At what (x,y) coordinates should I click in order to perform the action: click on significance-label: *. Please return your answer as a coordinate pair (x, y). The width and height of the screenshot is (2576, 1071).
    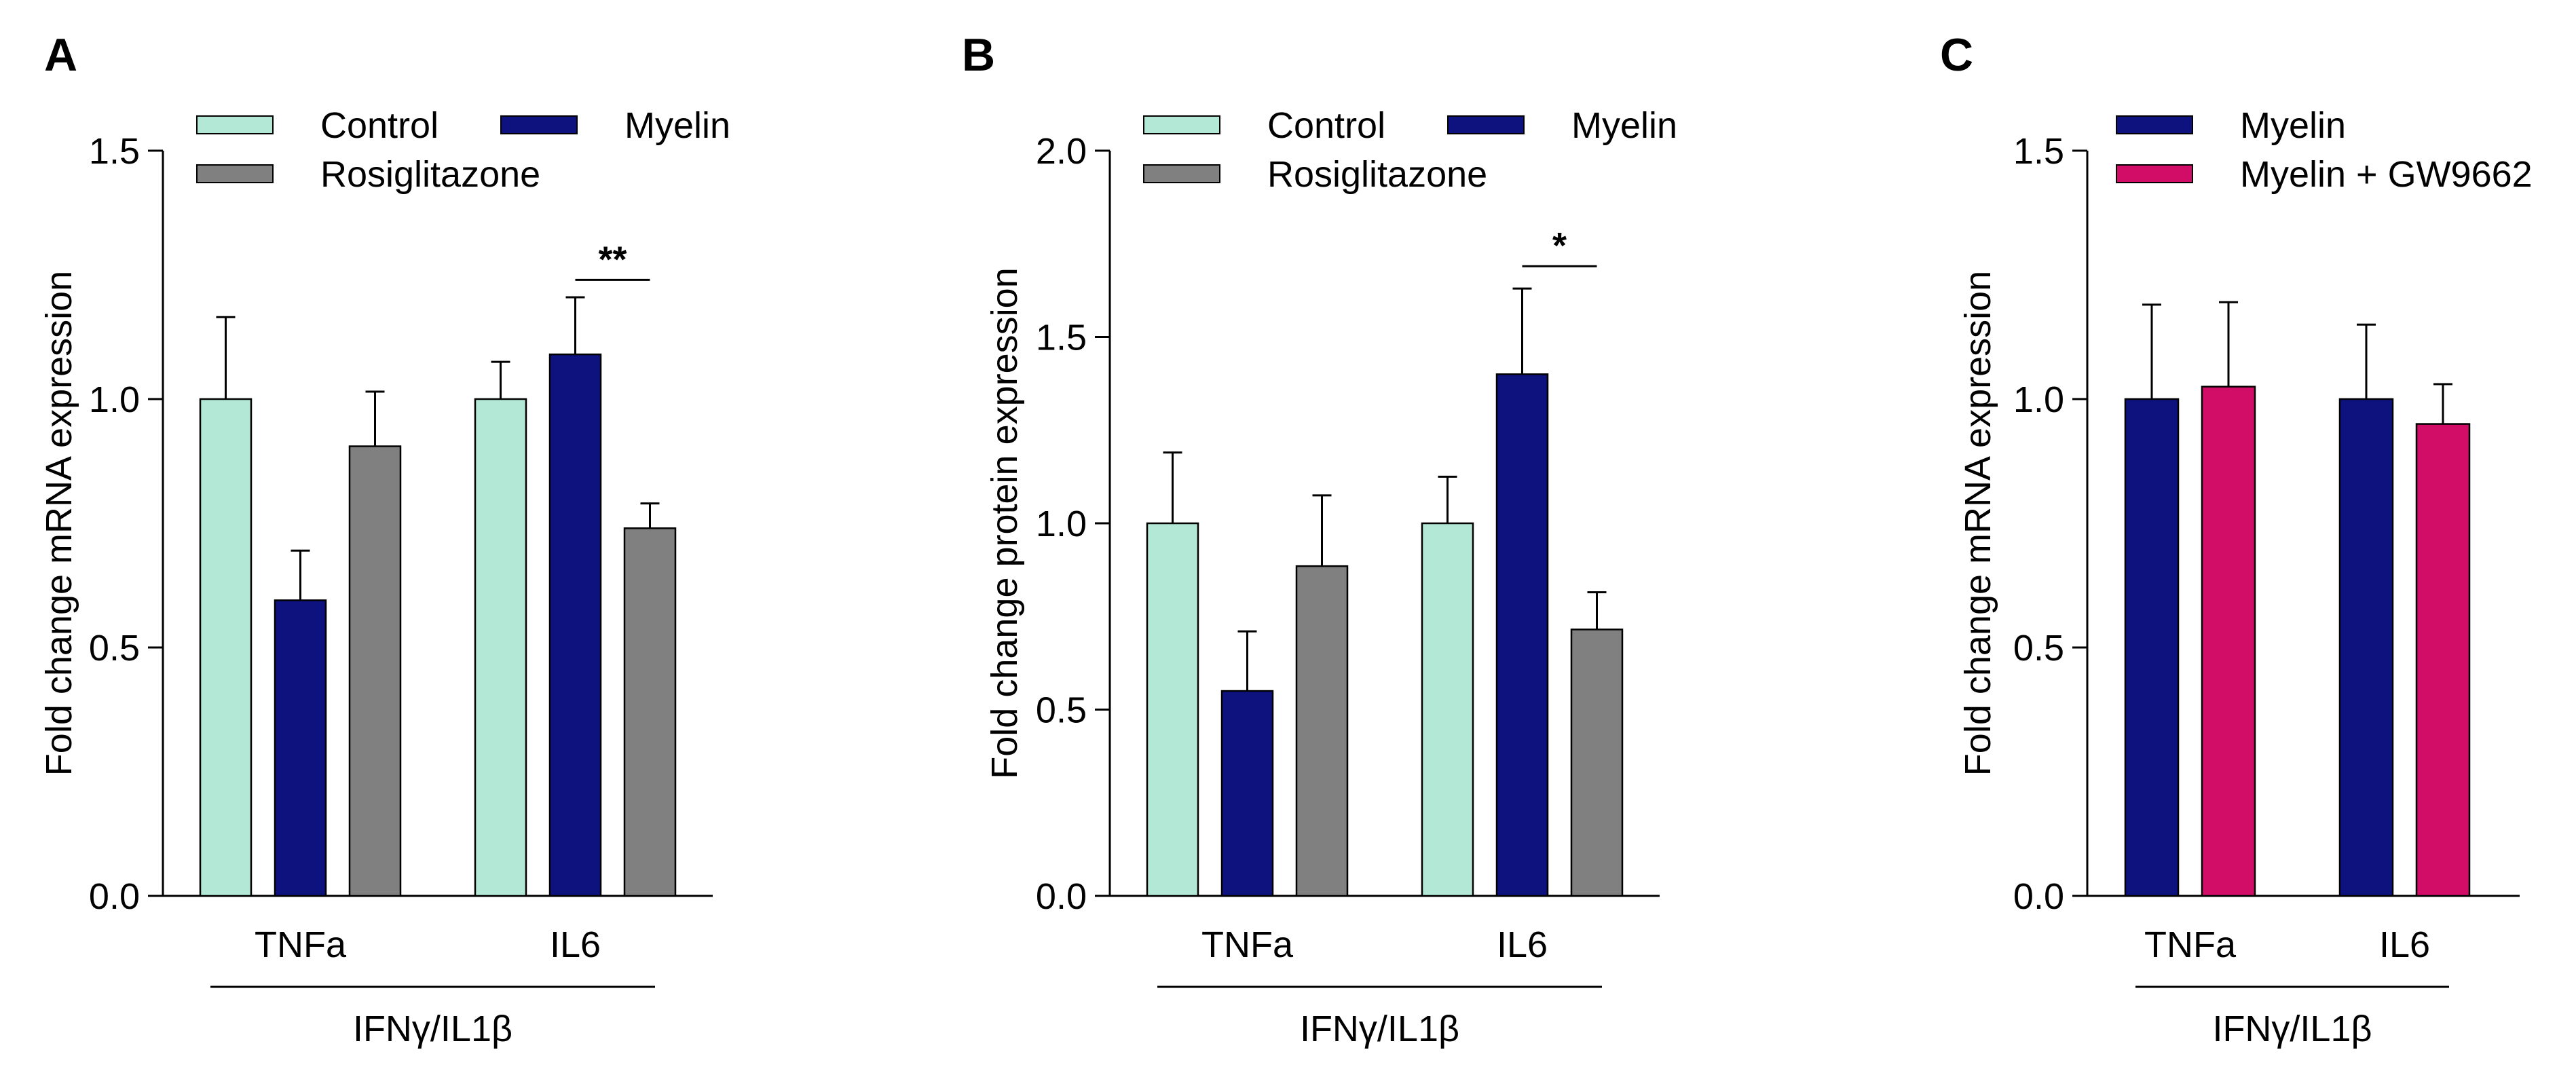
    Looking at the image, I should click on (1560, 245).